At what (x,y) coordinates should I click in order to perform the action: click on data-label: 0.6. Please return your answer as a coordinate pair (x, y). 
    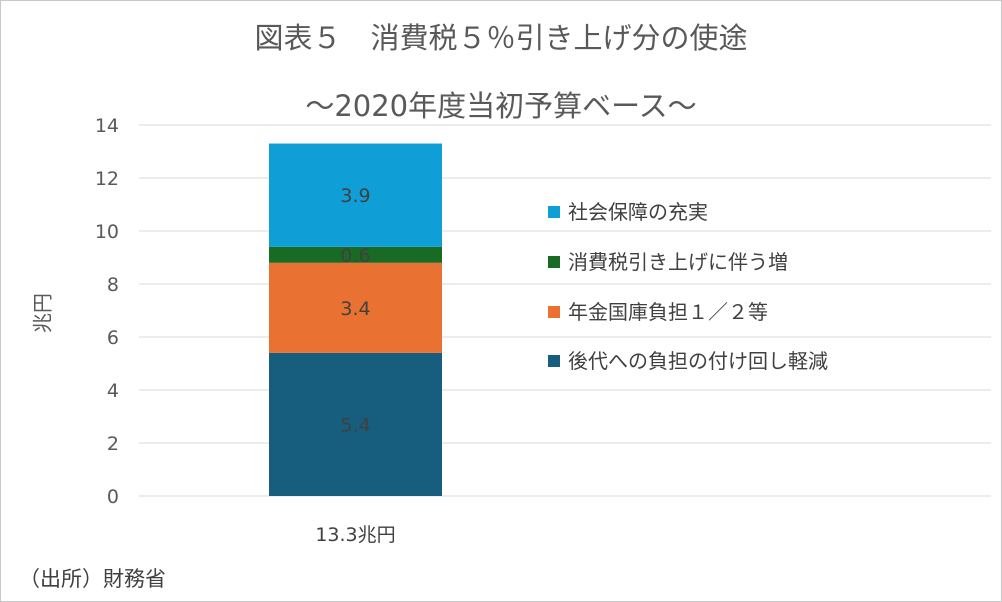
    Looking at the image, I should click on (355, 256).